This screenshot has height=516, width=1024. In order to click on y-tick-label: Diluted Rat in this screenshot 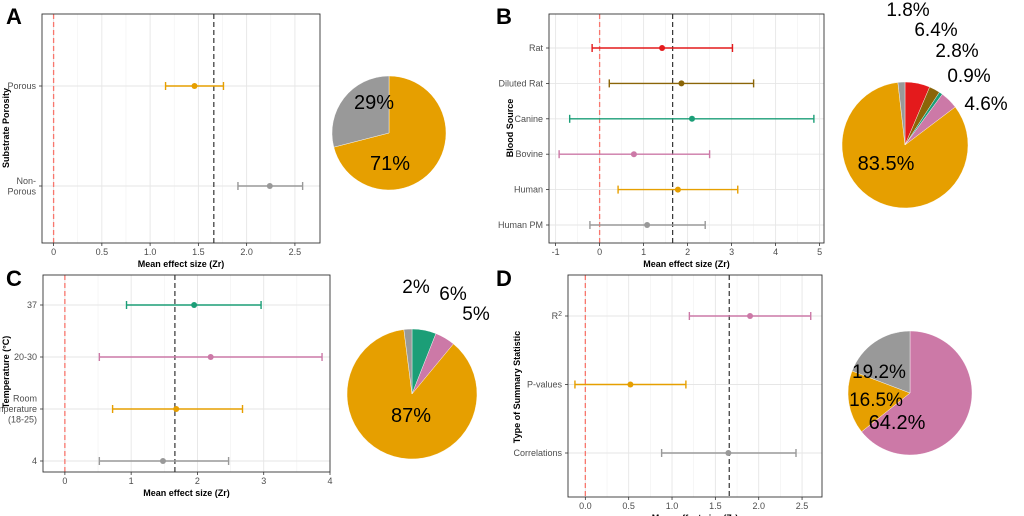, I will do `click(520, 83)`.